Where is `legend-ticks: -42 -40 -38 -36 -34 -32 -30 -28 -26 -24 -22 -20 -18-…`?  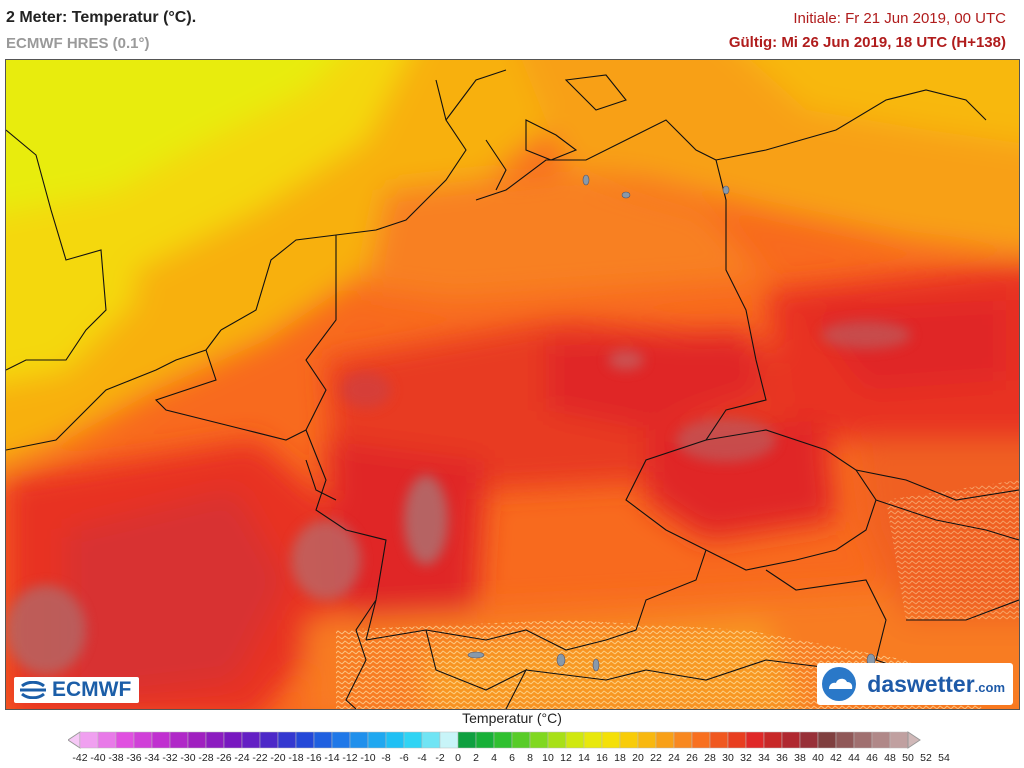 legend-ticks: -42 -40 -38 -36 -34 -32 -30 -28 -26 -24 -22 -20 -18-… is located at coordinates (512, 759).